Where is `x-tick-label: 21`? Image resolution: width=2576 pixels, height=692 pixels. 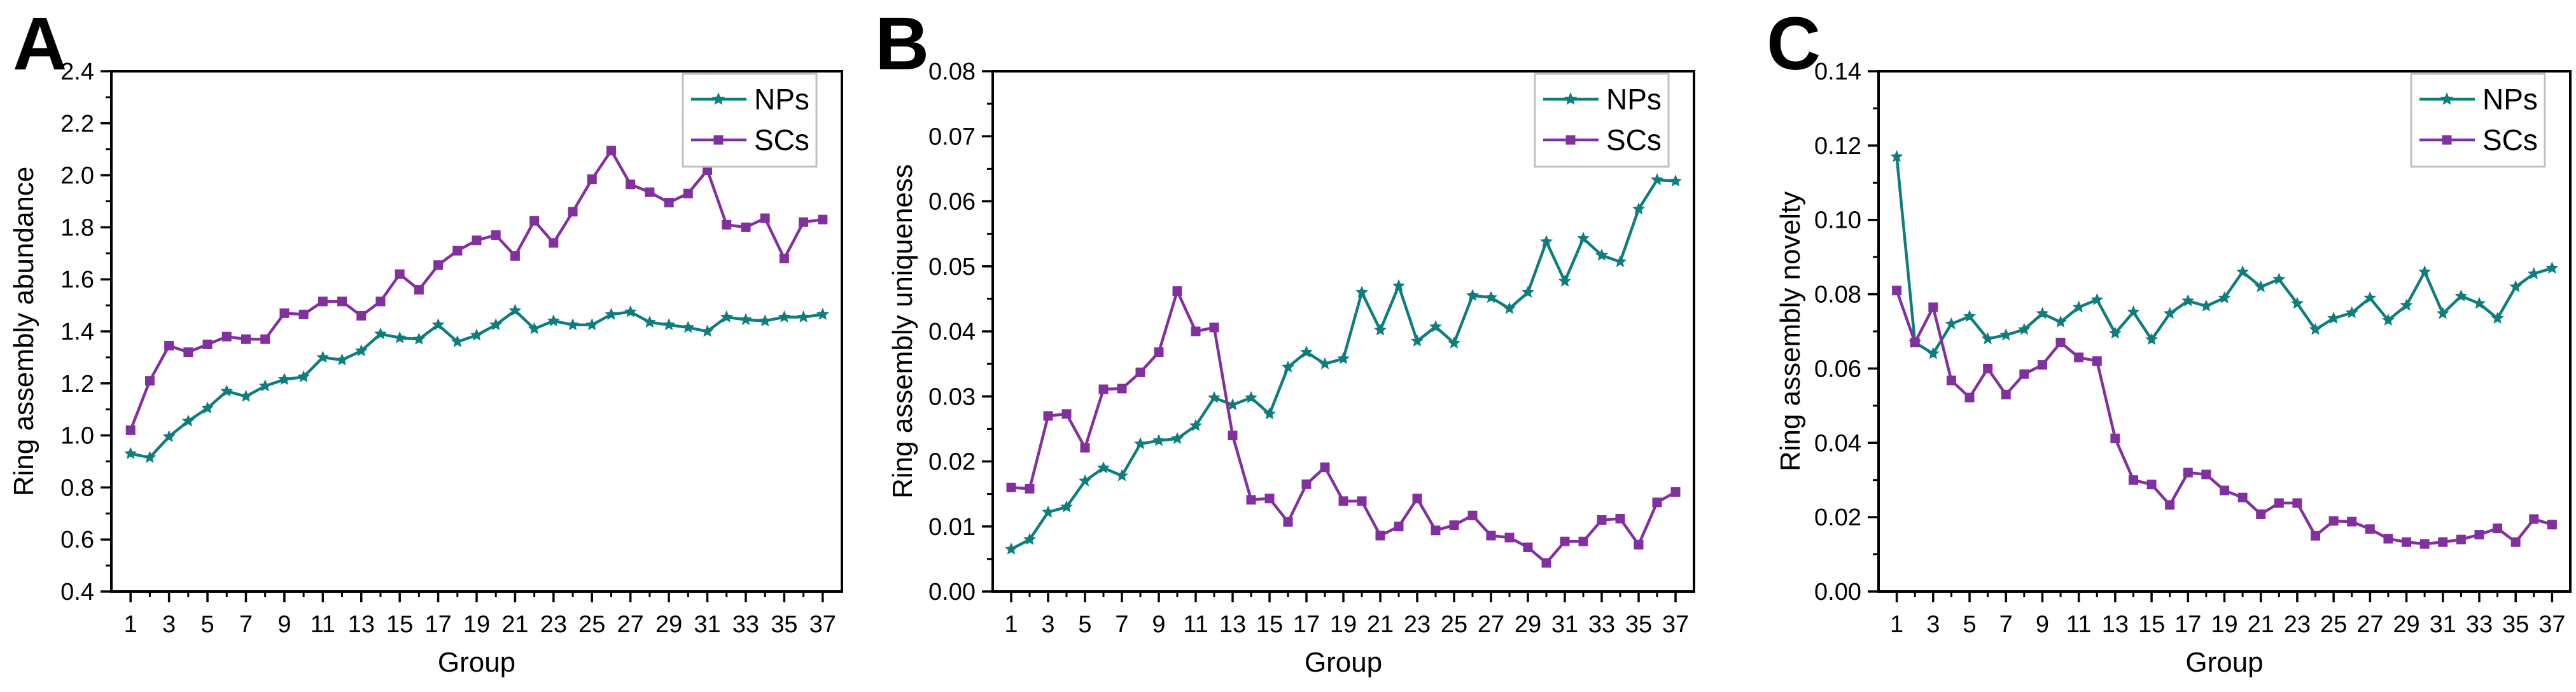
x-tick-label: 21 is located at coordinates (514, 624).